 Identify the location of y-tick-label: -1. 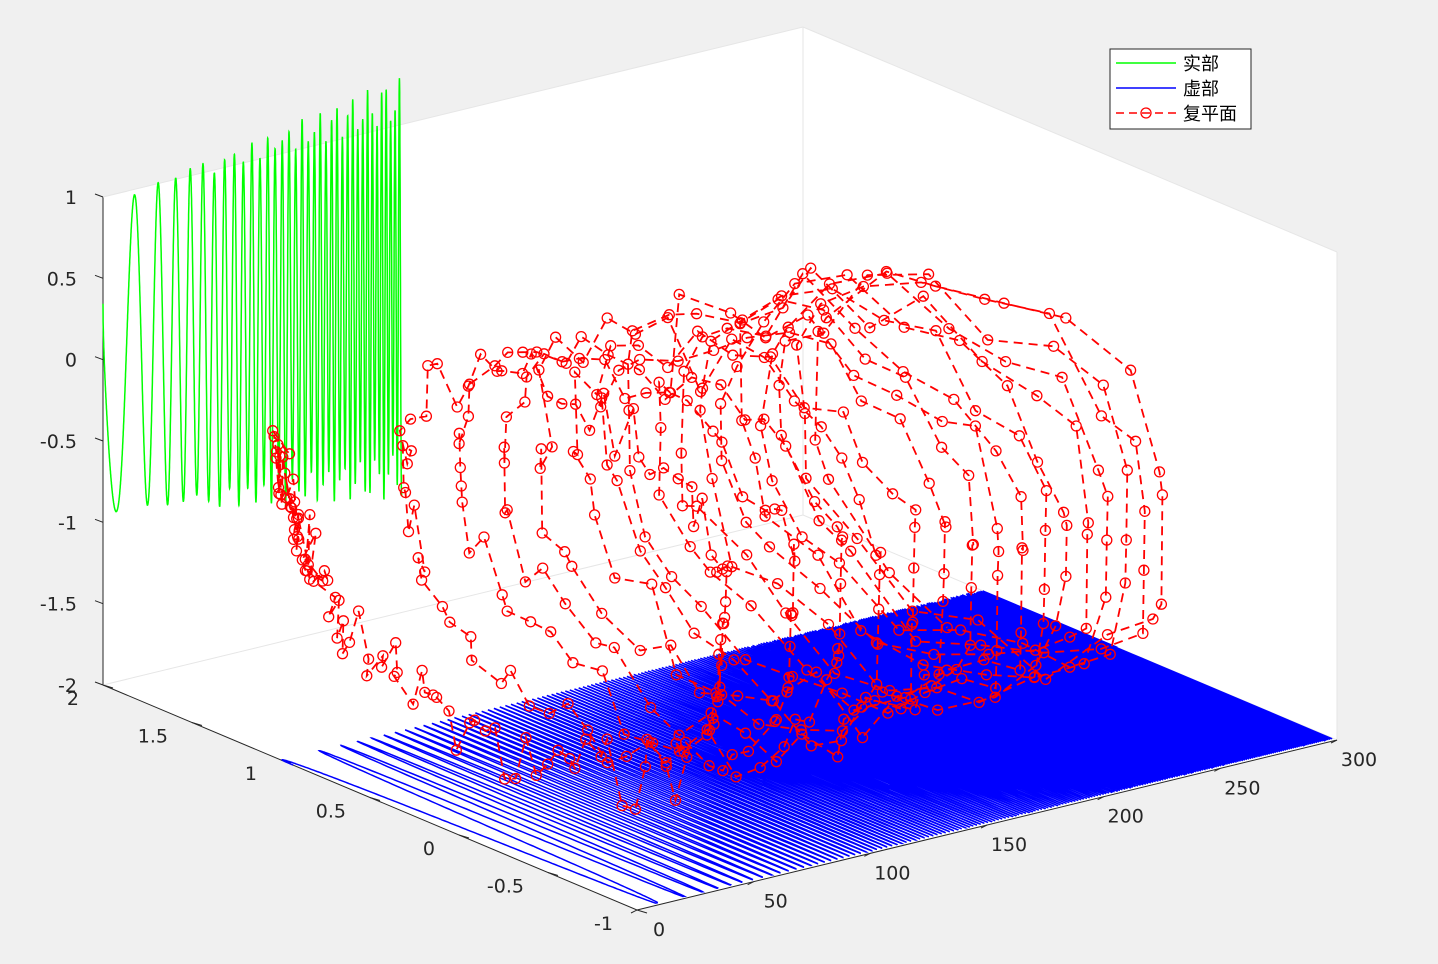
(603, 924).